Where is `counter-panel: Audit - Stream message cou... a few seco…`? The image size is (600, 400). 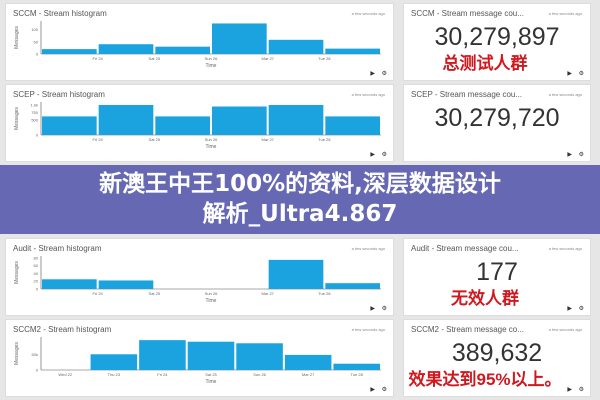
counter-panel: Audit - Stream message cou... a few seco… is located at coordinates (497, 277).